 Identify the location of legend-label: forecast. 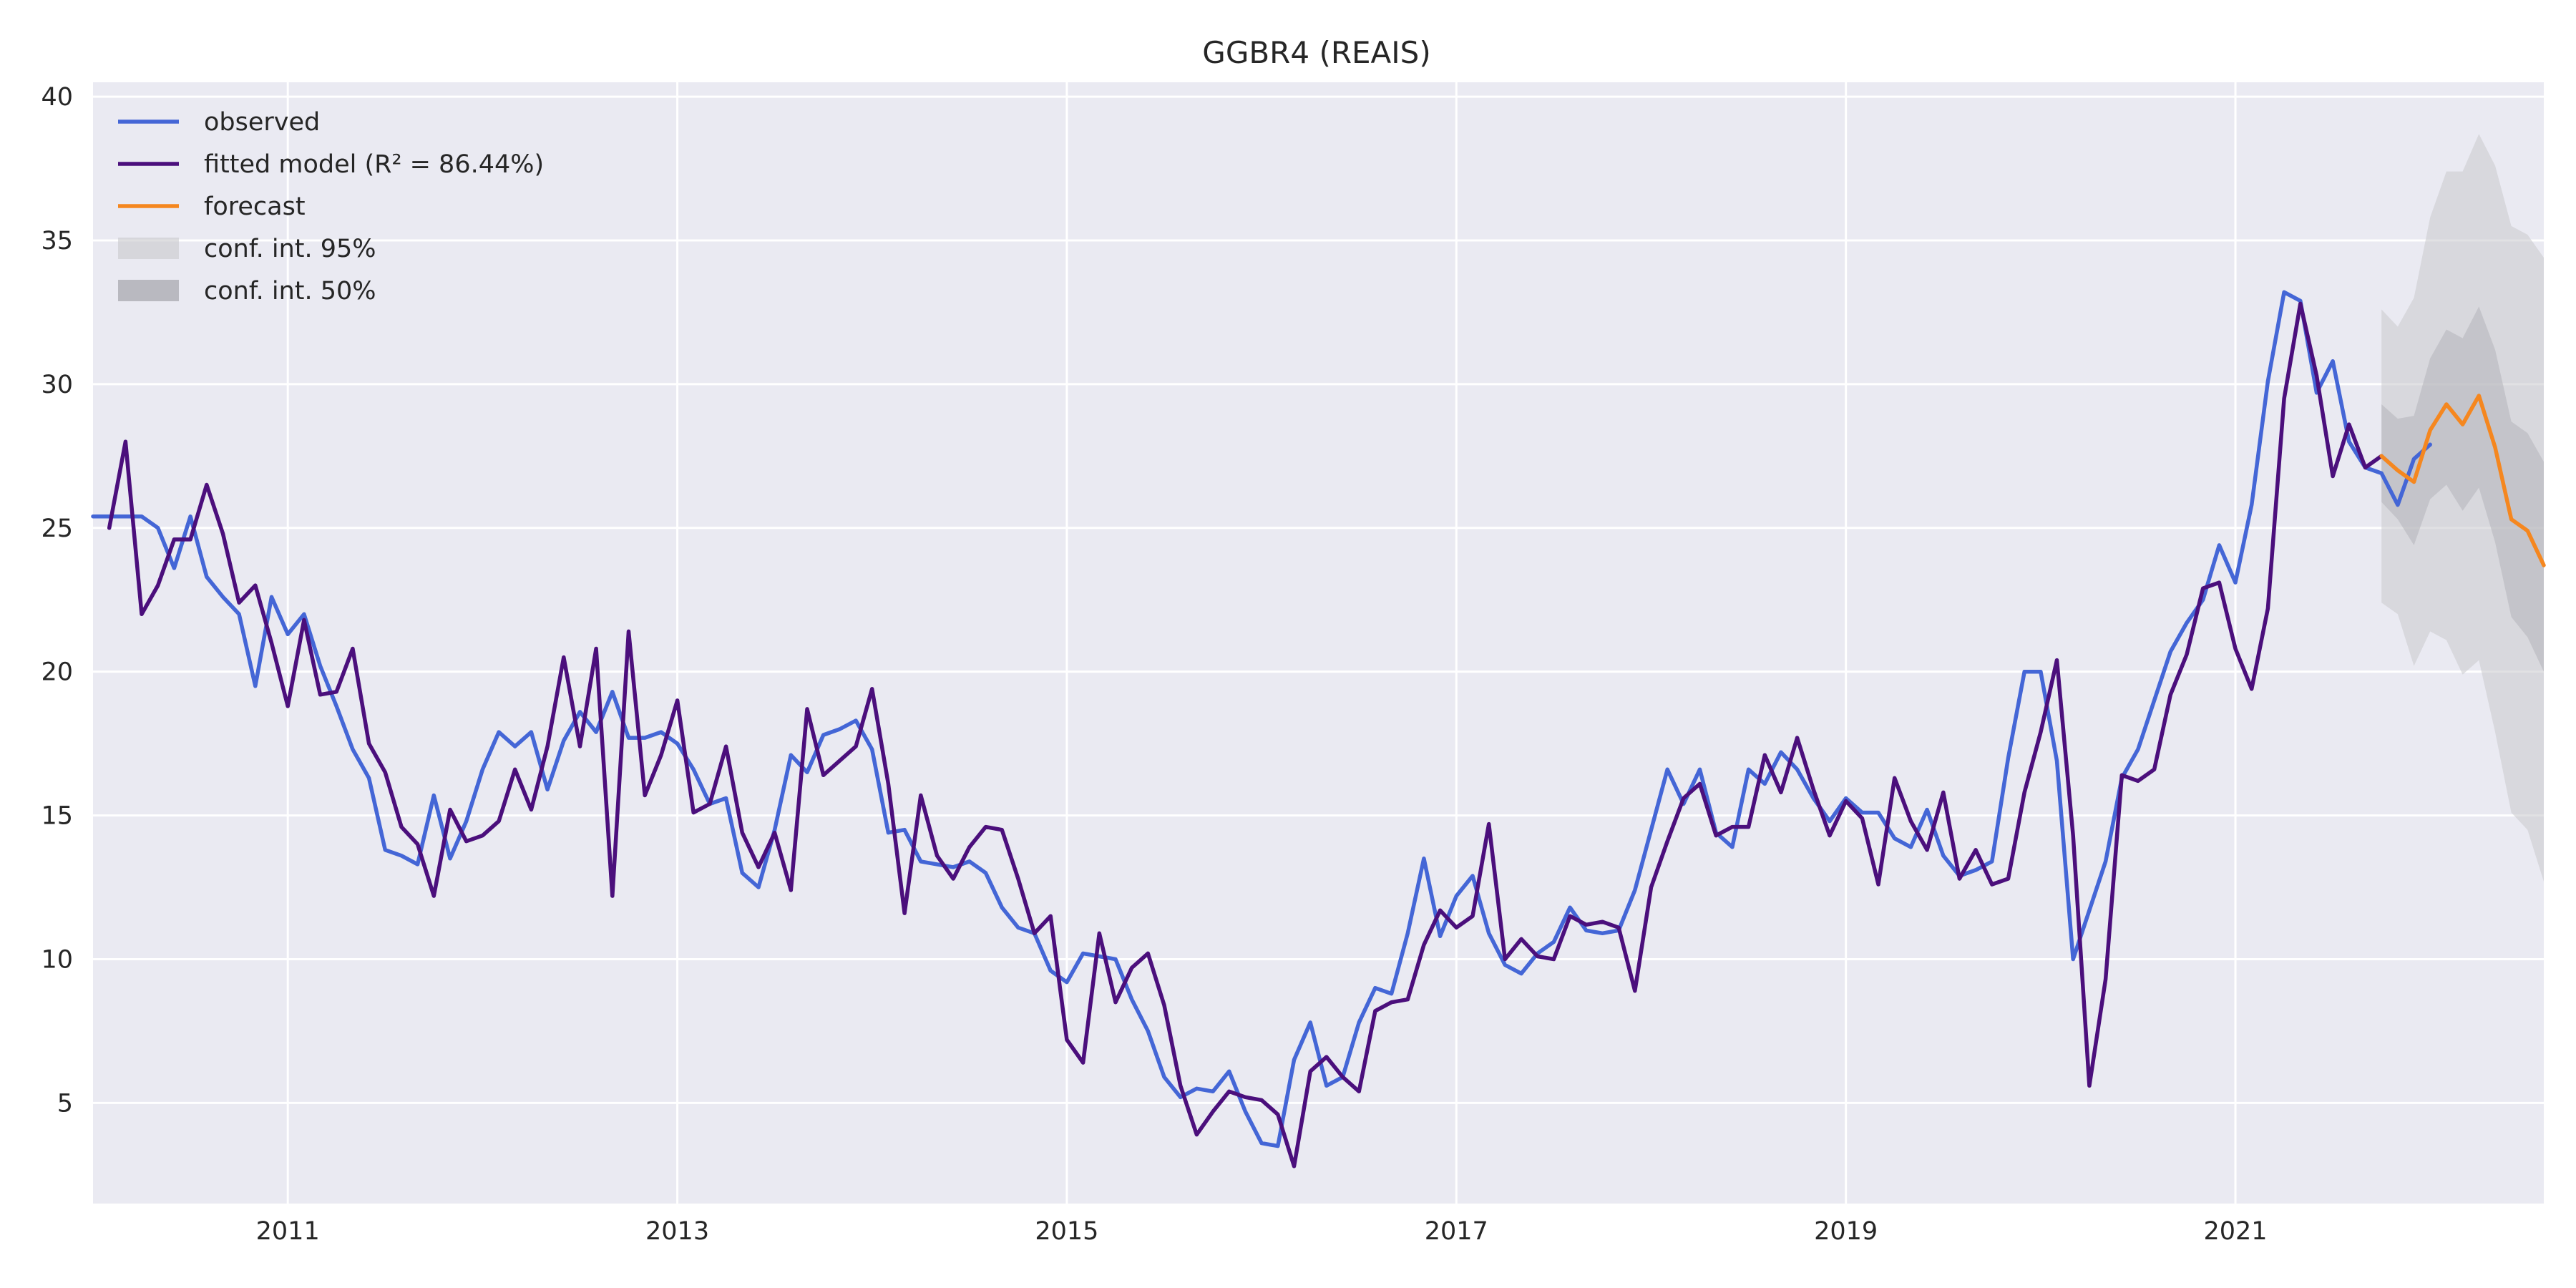
(255, 206).